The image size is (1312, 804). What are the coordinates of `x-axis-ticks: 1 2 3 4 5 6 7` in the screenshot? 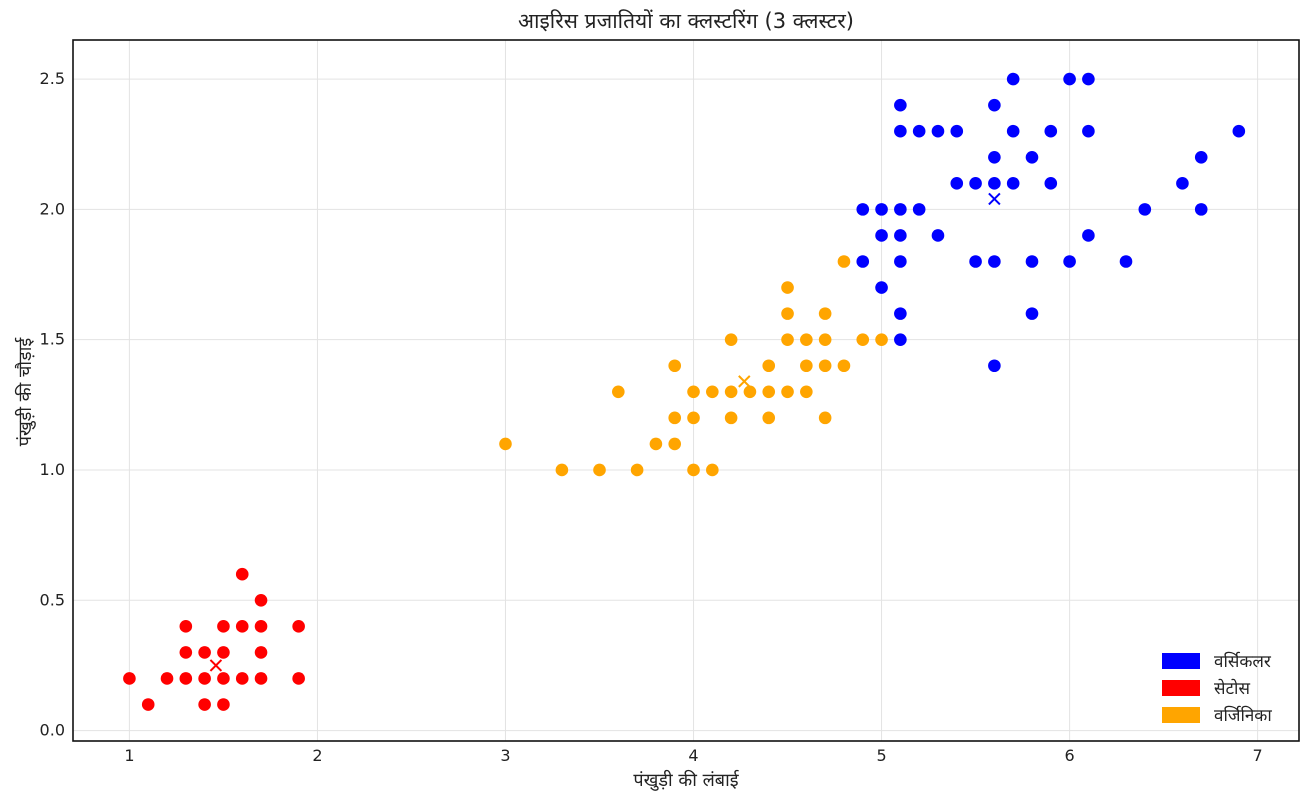 It's located at (693, 755).